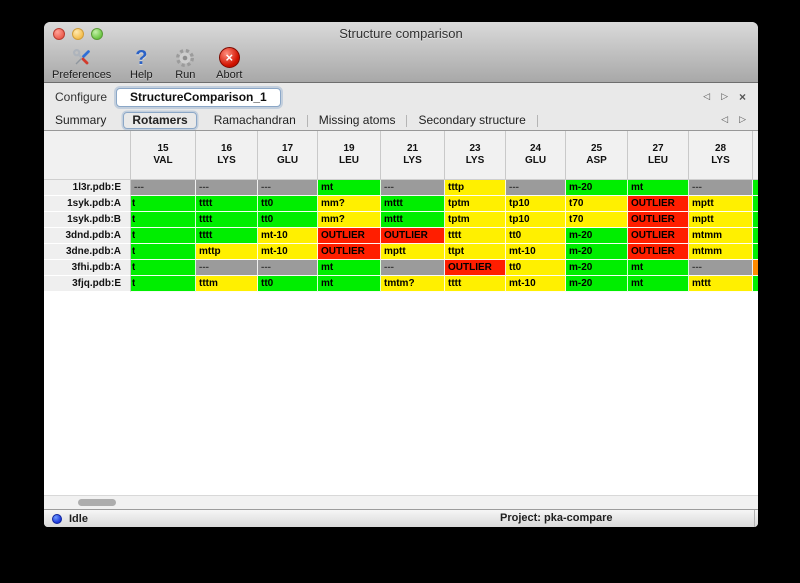 The width and height of the screenshot is (800, 583). What do you see at coordinates (87, 236) in the screenshot?
I see `row-label: 3dnd.pdb:A` at bounding box center [87, 236].